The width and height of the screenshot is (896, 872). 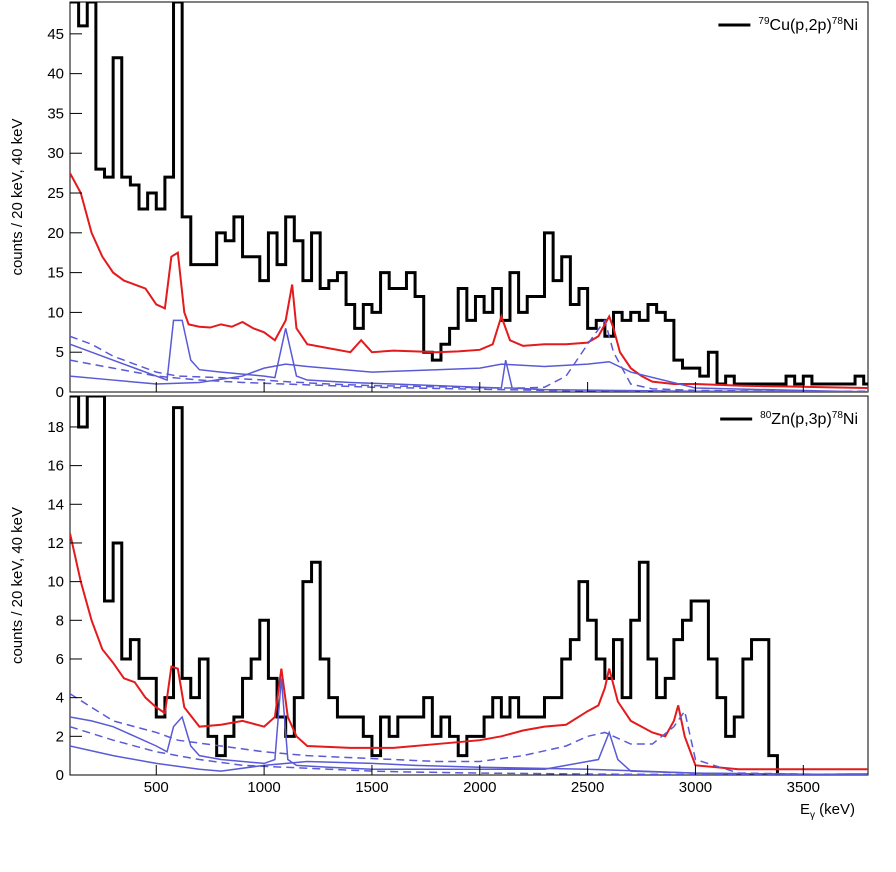 I want to click on y-tick-label: 20, so click(x=55, y=233).